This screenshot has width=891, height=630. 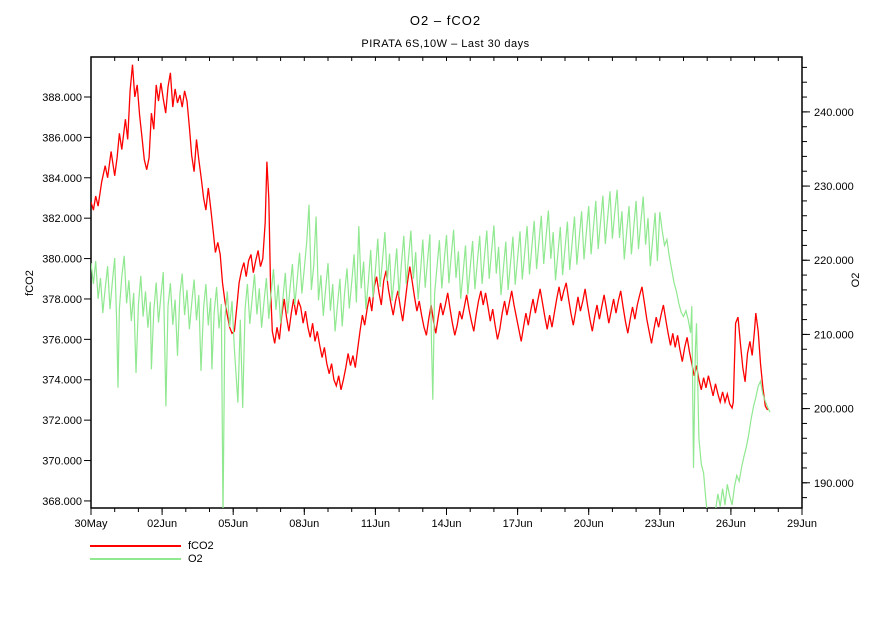 What do you see at coordinates (233, 524) in the screenshot?
I see `x-axis-tick-label: 05Jun` at bounding box center [233, 524].